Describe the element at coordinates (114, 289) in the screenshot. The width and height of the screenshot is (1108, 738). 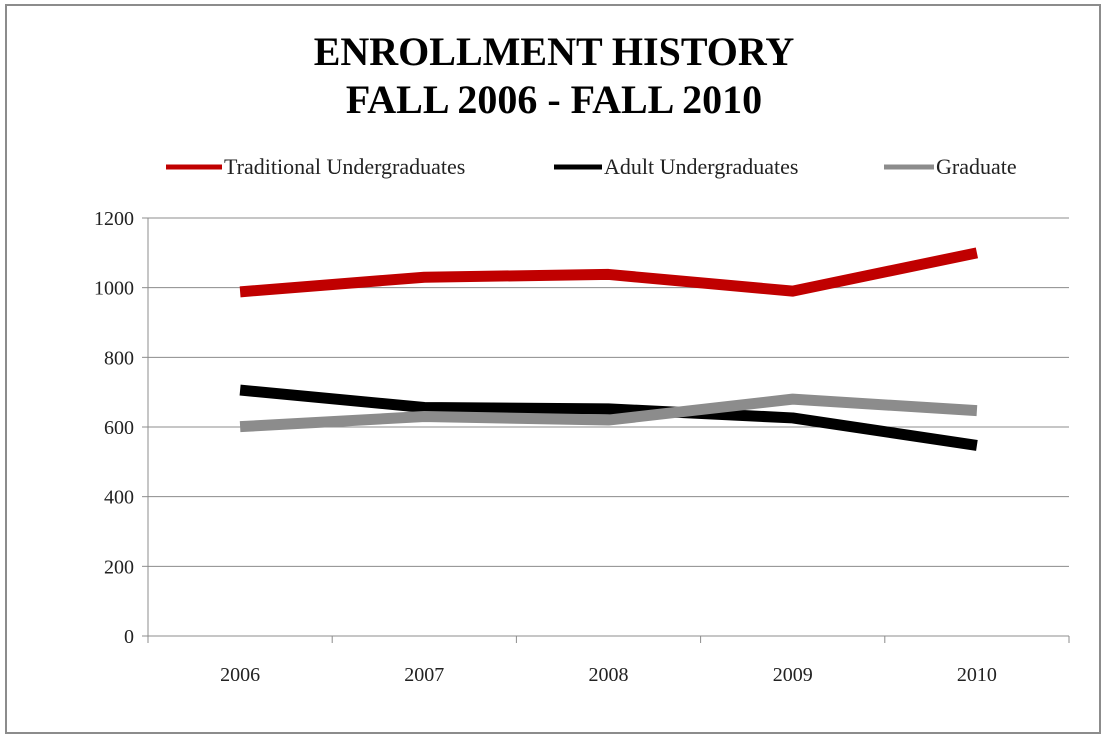
I see `y-tick-label: 1000` at that location.